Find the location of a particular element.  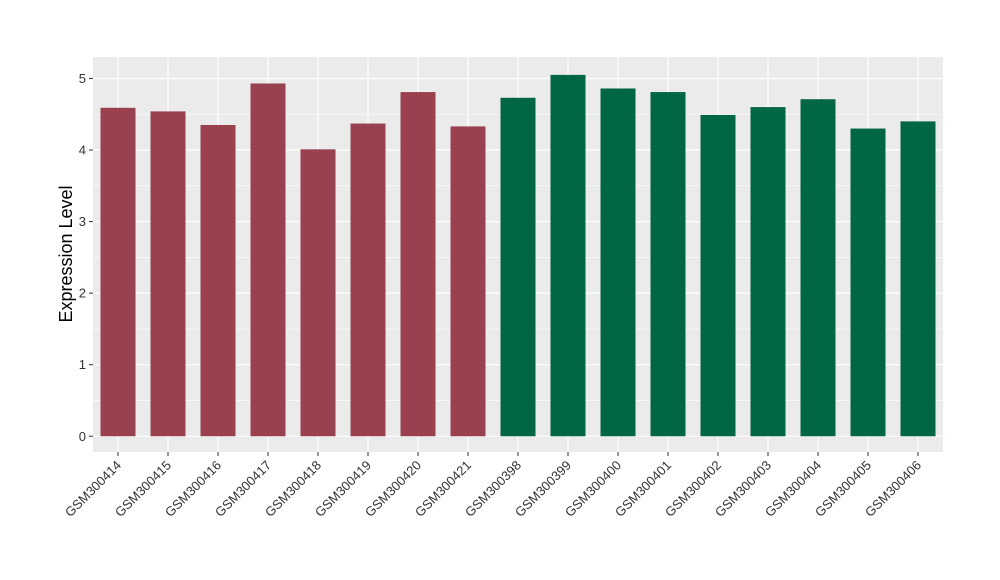

bar-GSM300401 is located at coordinates (668, 264).